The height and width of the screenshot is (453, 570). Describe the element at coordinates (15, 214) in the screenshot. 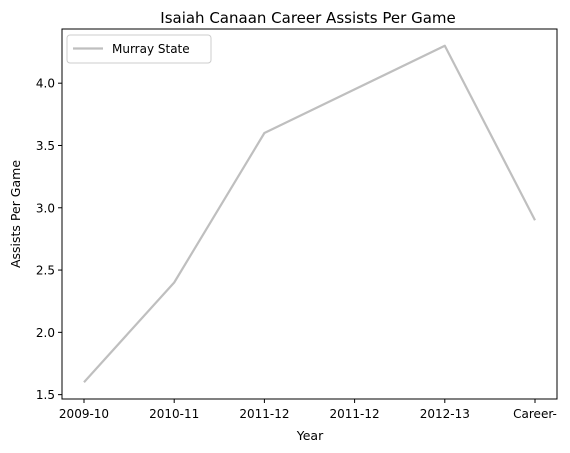

I see `y-axis-label: Assists Per Game` at that location.